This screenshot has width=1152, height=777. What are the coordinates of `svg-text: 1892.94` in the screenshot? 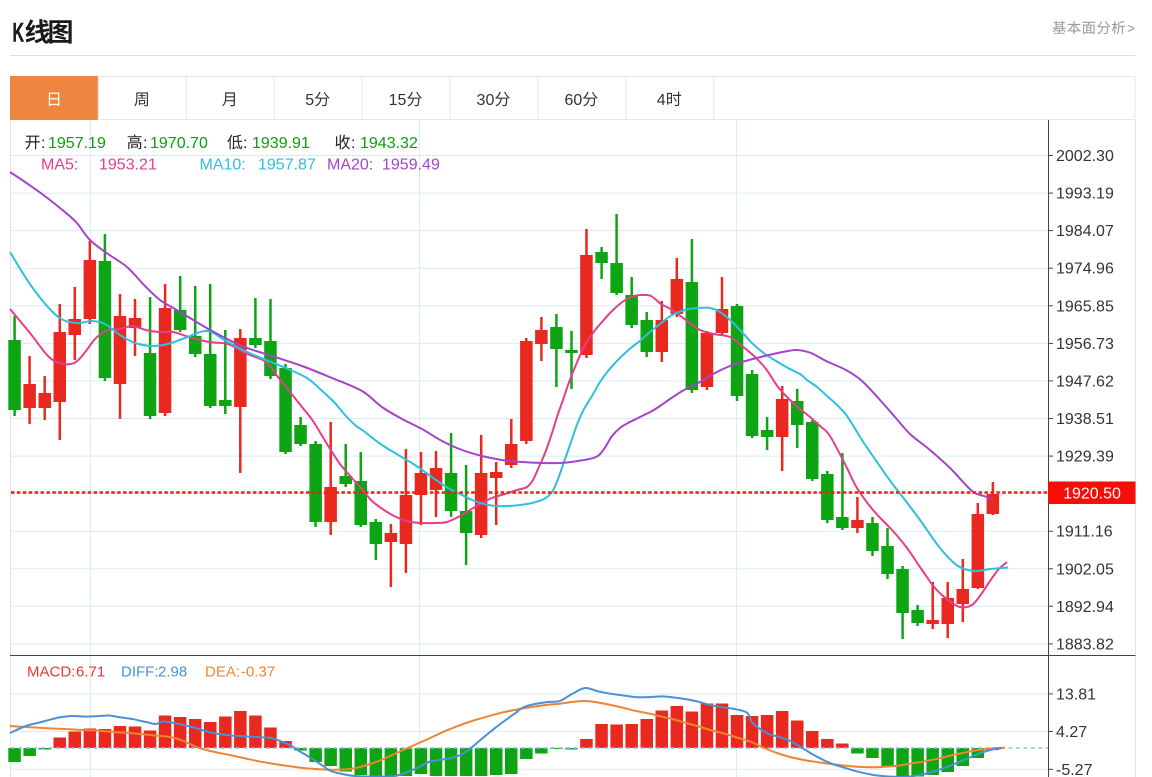 It's located at (1085, 607).